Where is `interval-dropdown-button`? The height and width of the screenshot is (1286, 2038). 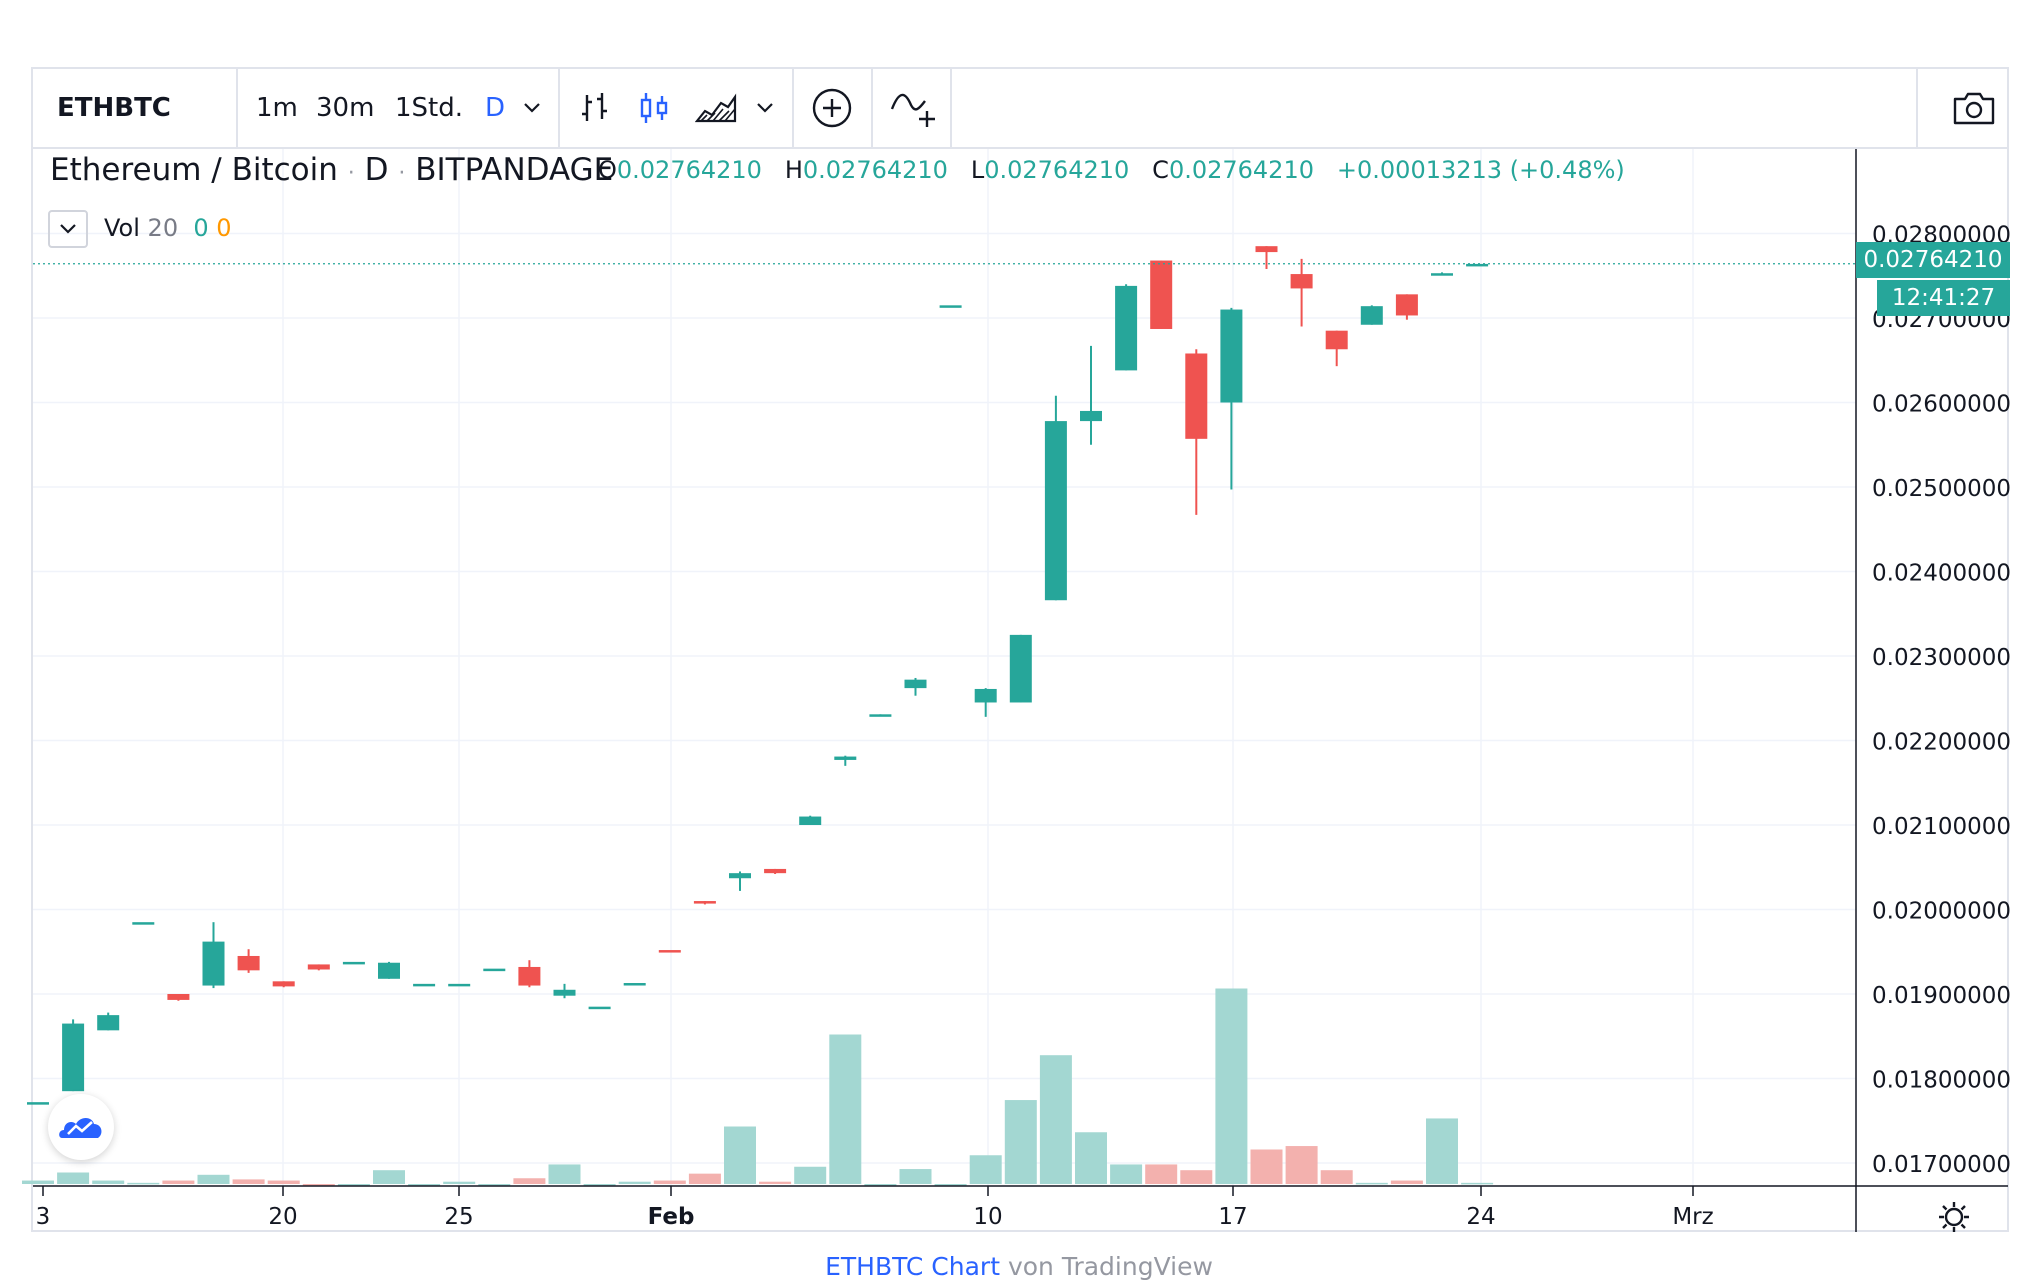 interval-dropdown-button is located at coordinates (532, 108).